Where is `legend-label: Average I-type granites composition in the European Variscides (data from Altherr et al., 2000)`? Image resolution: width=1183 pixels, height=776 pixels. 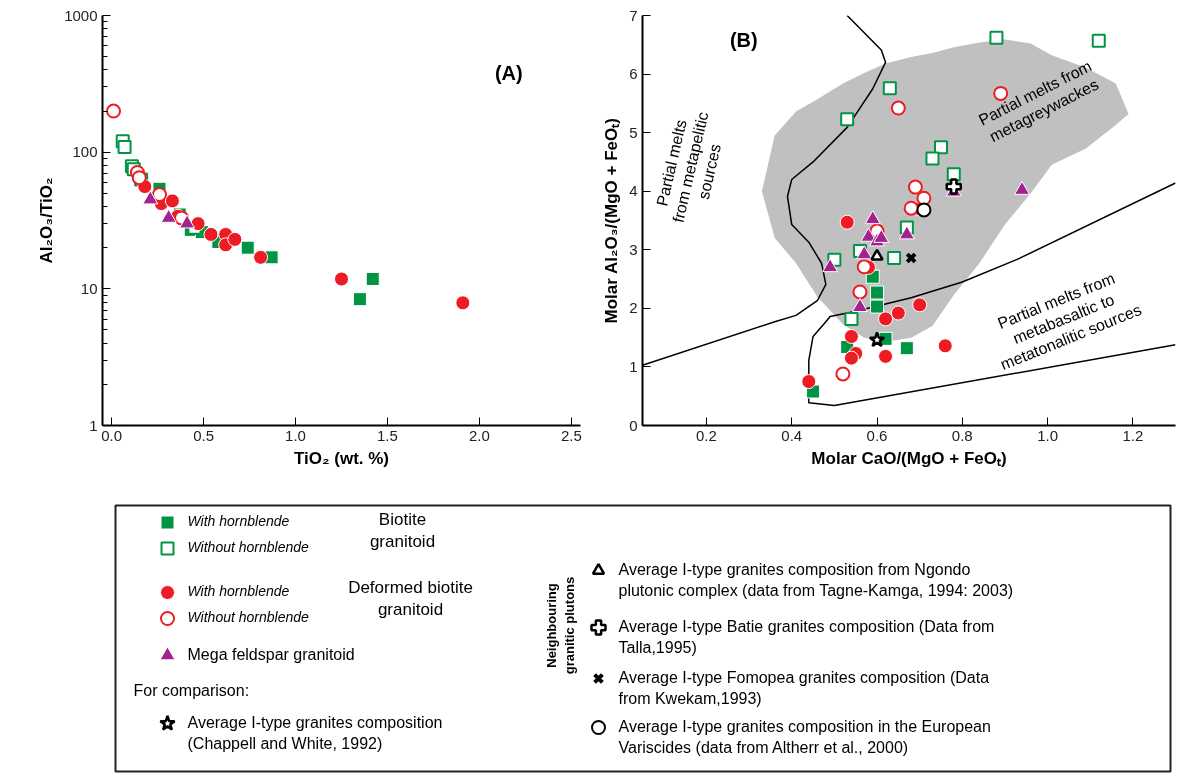 legend-label: Average I-type granites composition in the European Variscides (data from Altherr et al., 2000) is located at coordinates (804, 736).